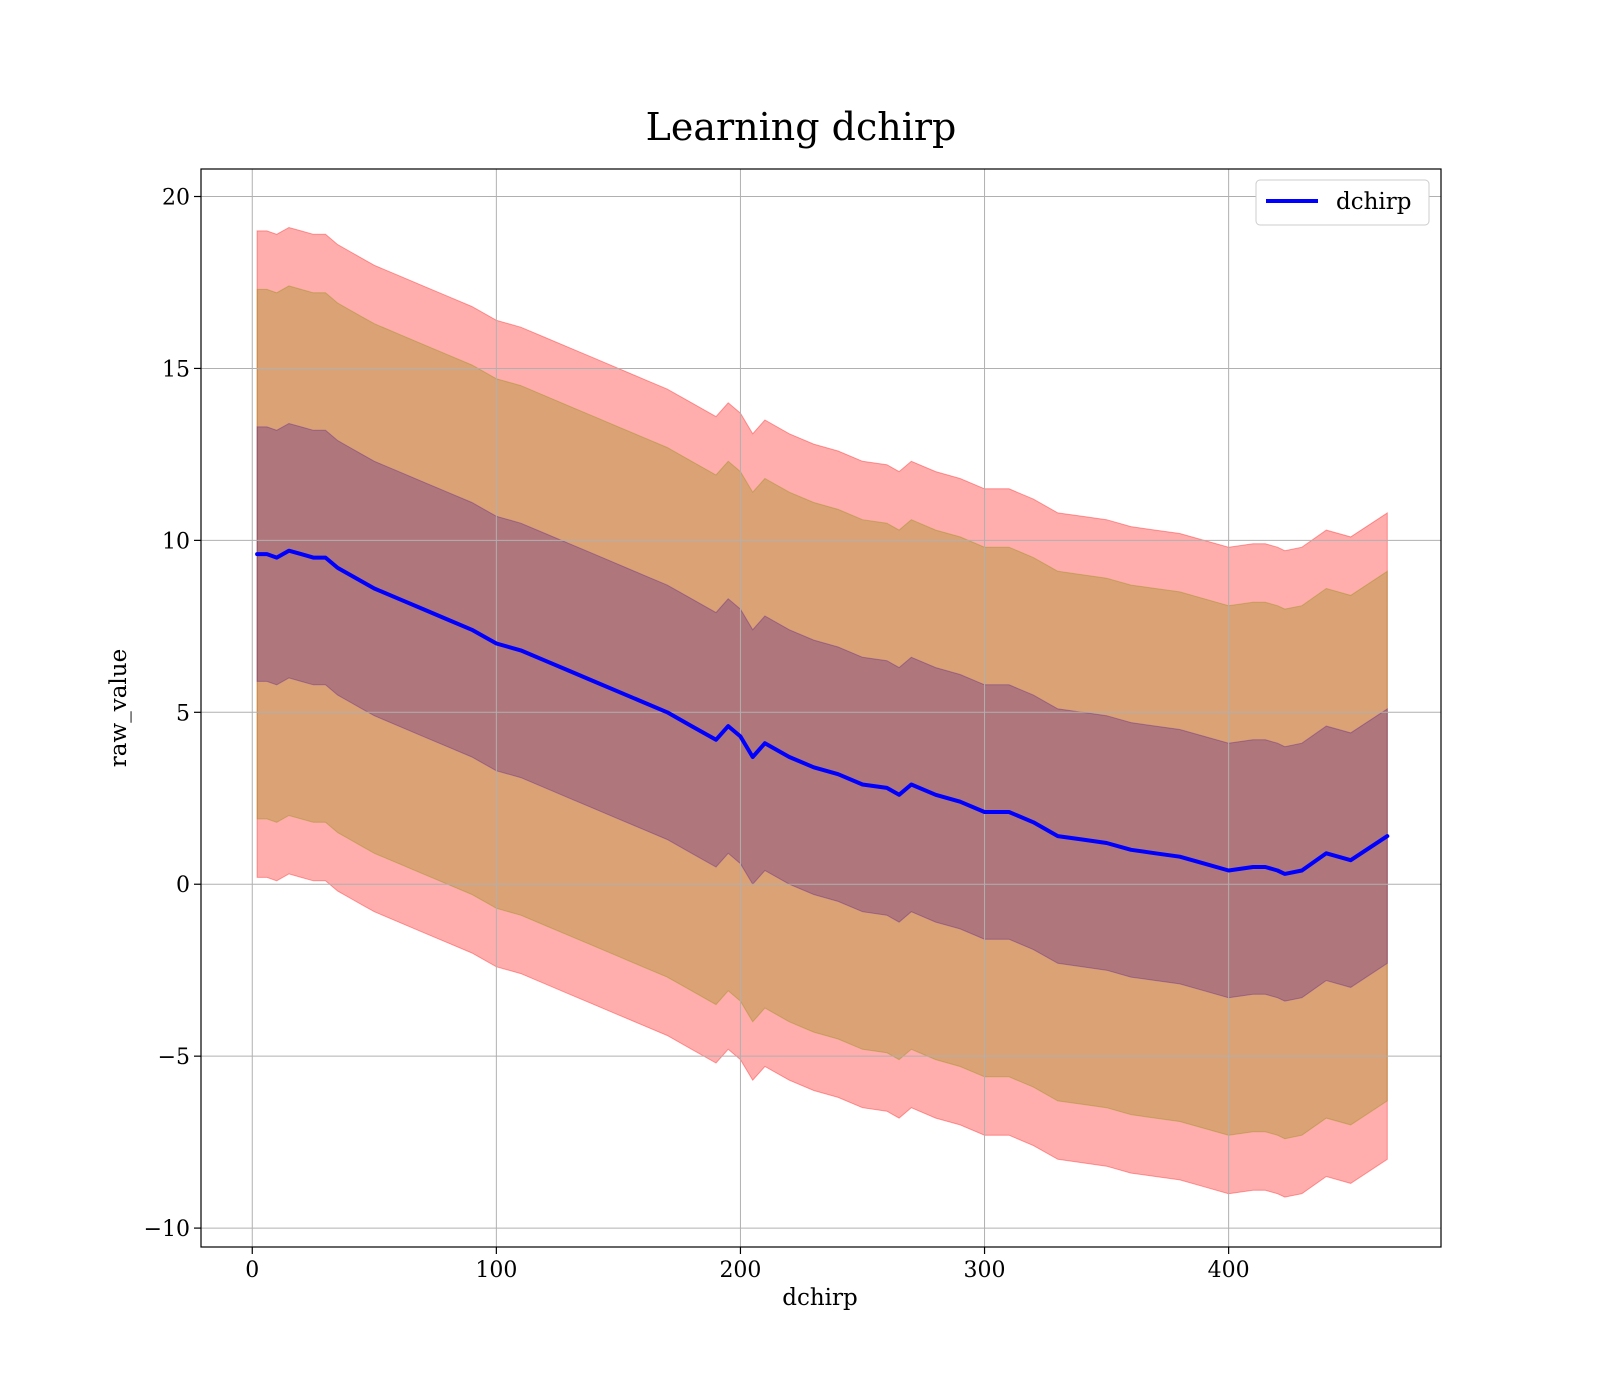  I want to click on legend: dchirp, so click(1342, 202).